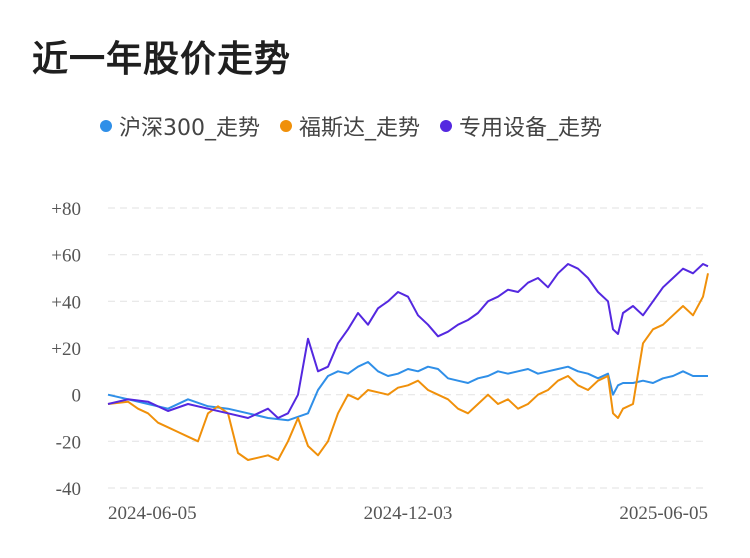  I want to click on legend: 沪深300_走势 福斯达_走势 专用设备_走势, so click(361, 126).